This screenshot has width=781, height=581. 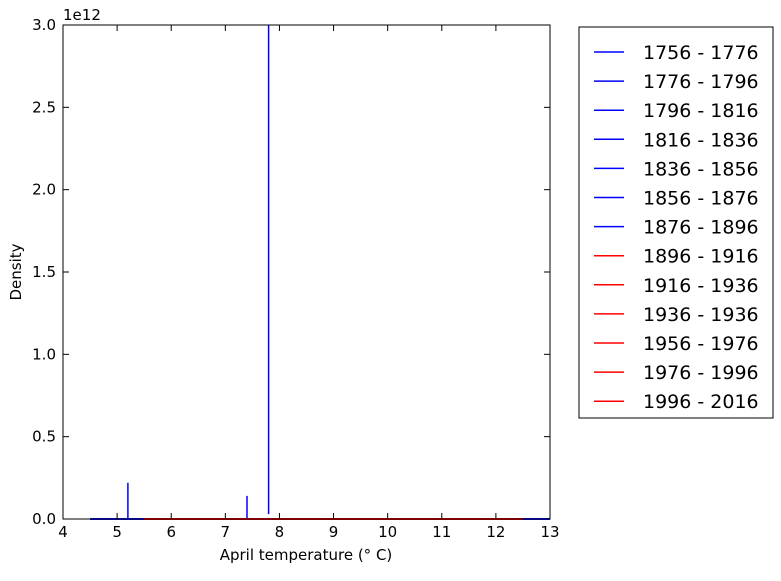 What do you see at coordinates (44, 354) in the screenshot?
I see `y-tick-label: 1.0` at bounding box center [44, 354].